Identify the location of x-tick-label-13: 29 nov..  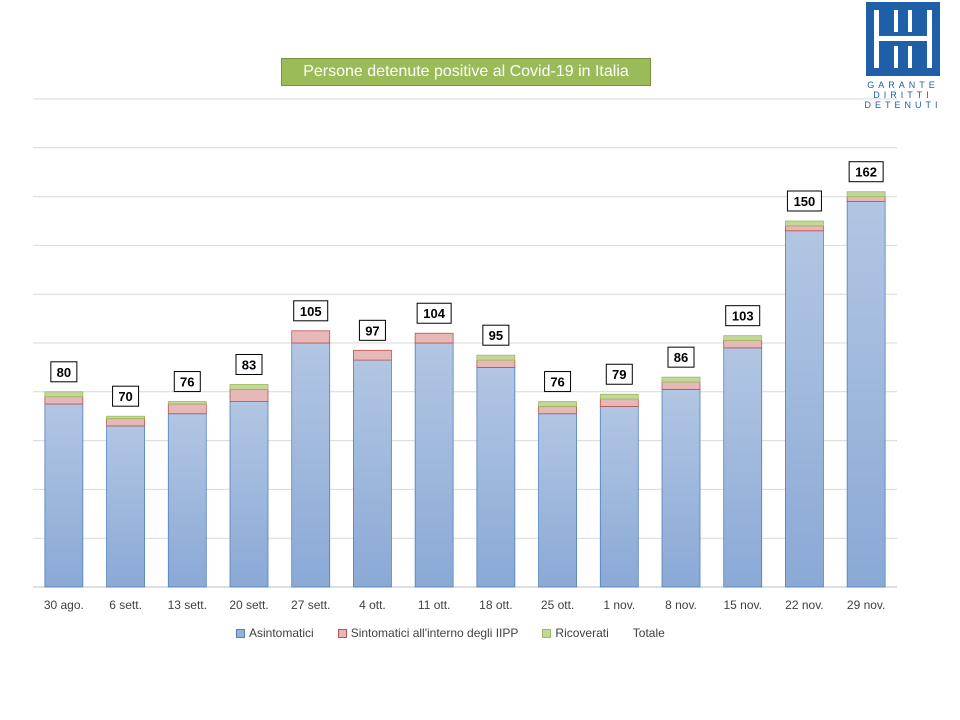
(866, 605).